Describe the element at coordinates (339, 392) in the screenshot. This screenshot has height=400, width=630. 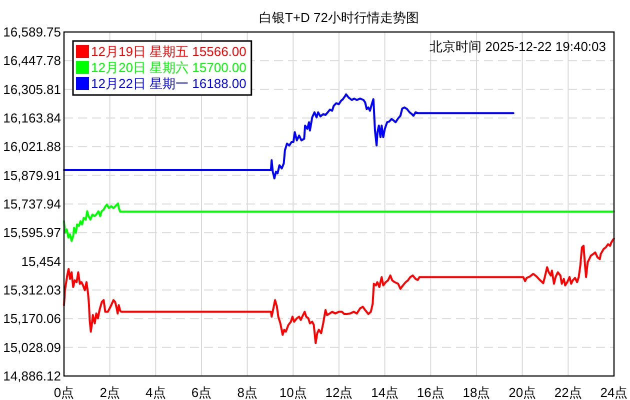
I see `xtick: 12点` at that location.